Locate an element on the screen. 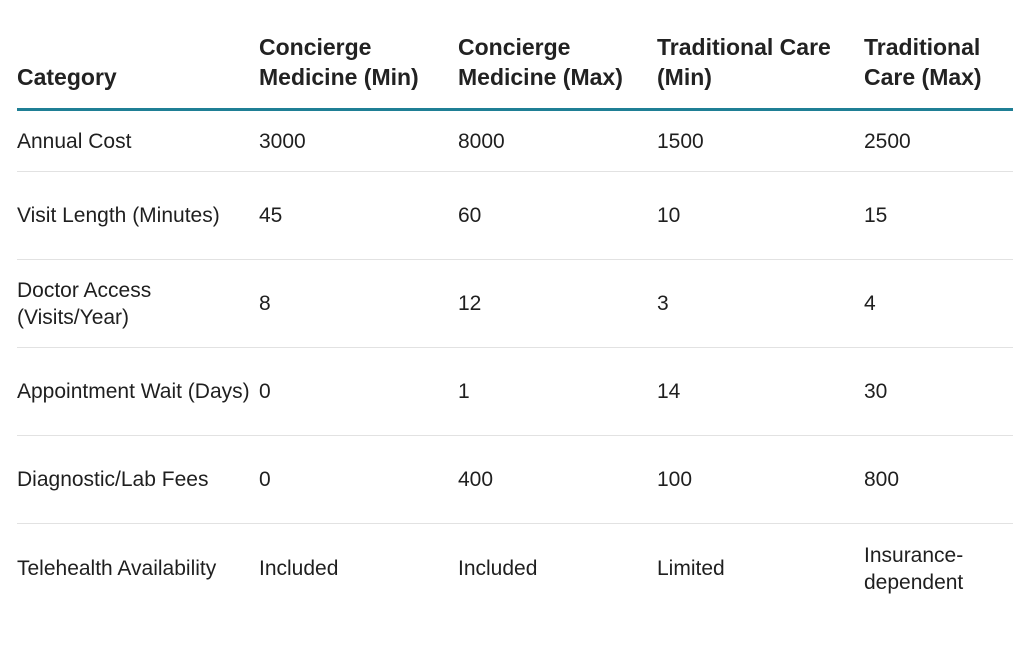 Image resolution: width=1030 pixels, height=668 pixels. table-row: Visit Length (Minutes) 45 60 10 15 is located at coordinates (515, 215).